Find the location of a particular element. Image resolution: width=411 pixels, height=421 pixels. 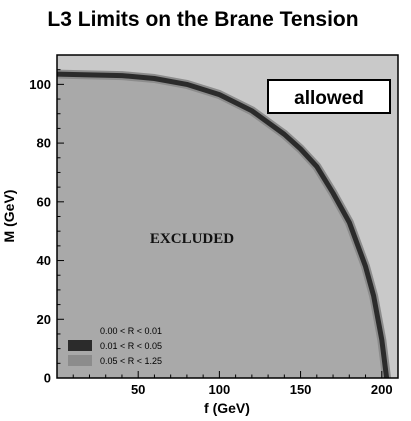

y-tick-label: 60 is located at coordinates (44, 201).